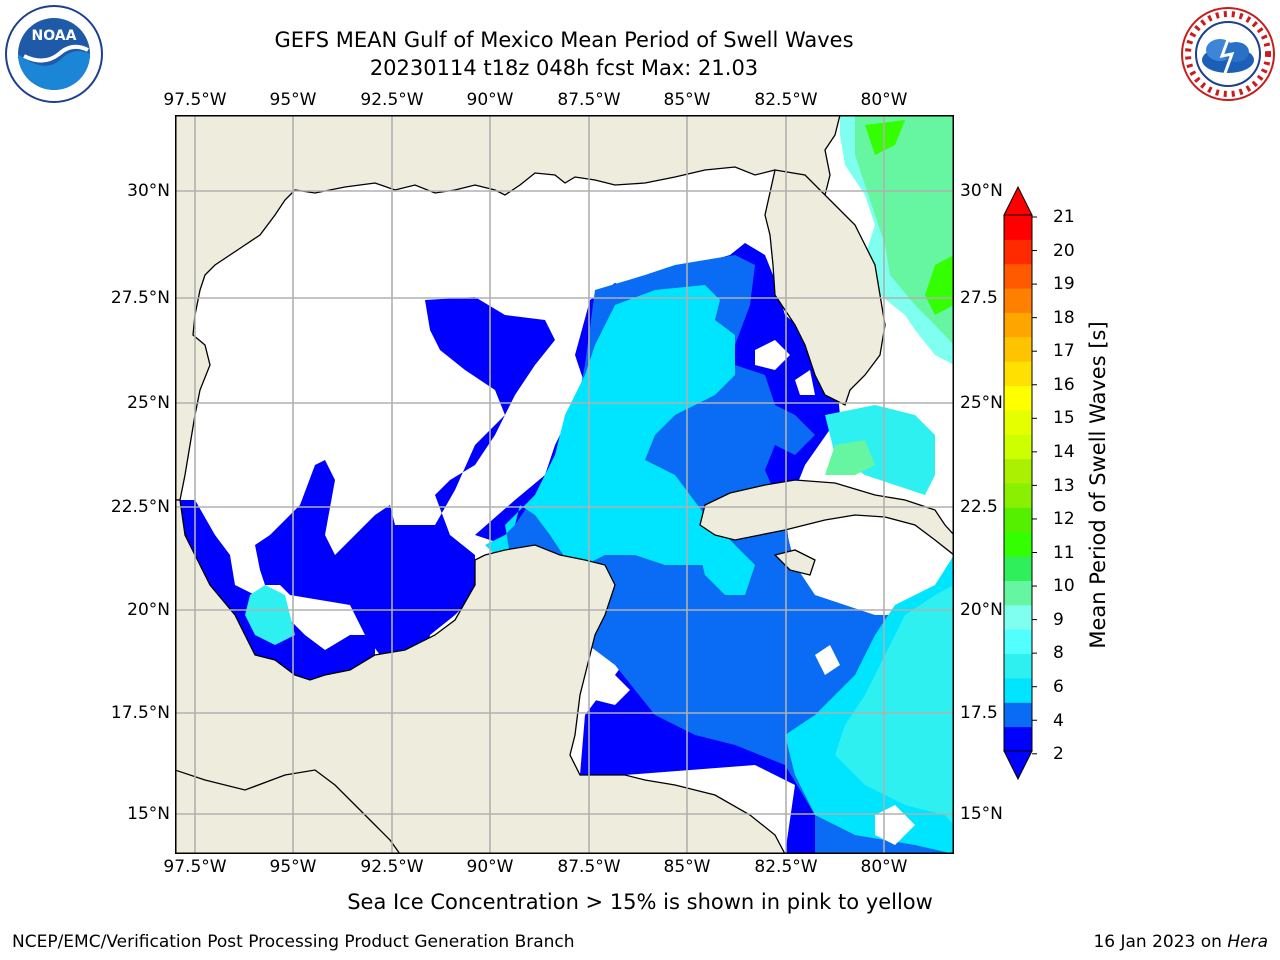  Describe the element at coordinates (195, 100) in the screenshot. I see `lon-label-top: 97.5°W` at that location.